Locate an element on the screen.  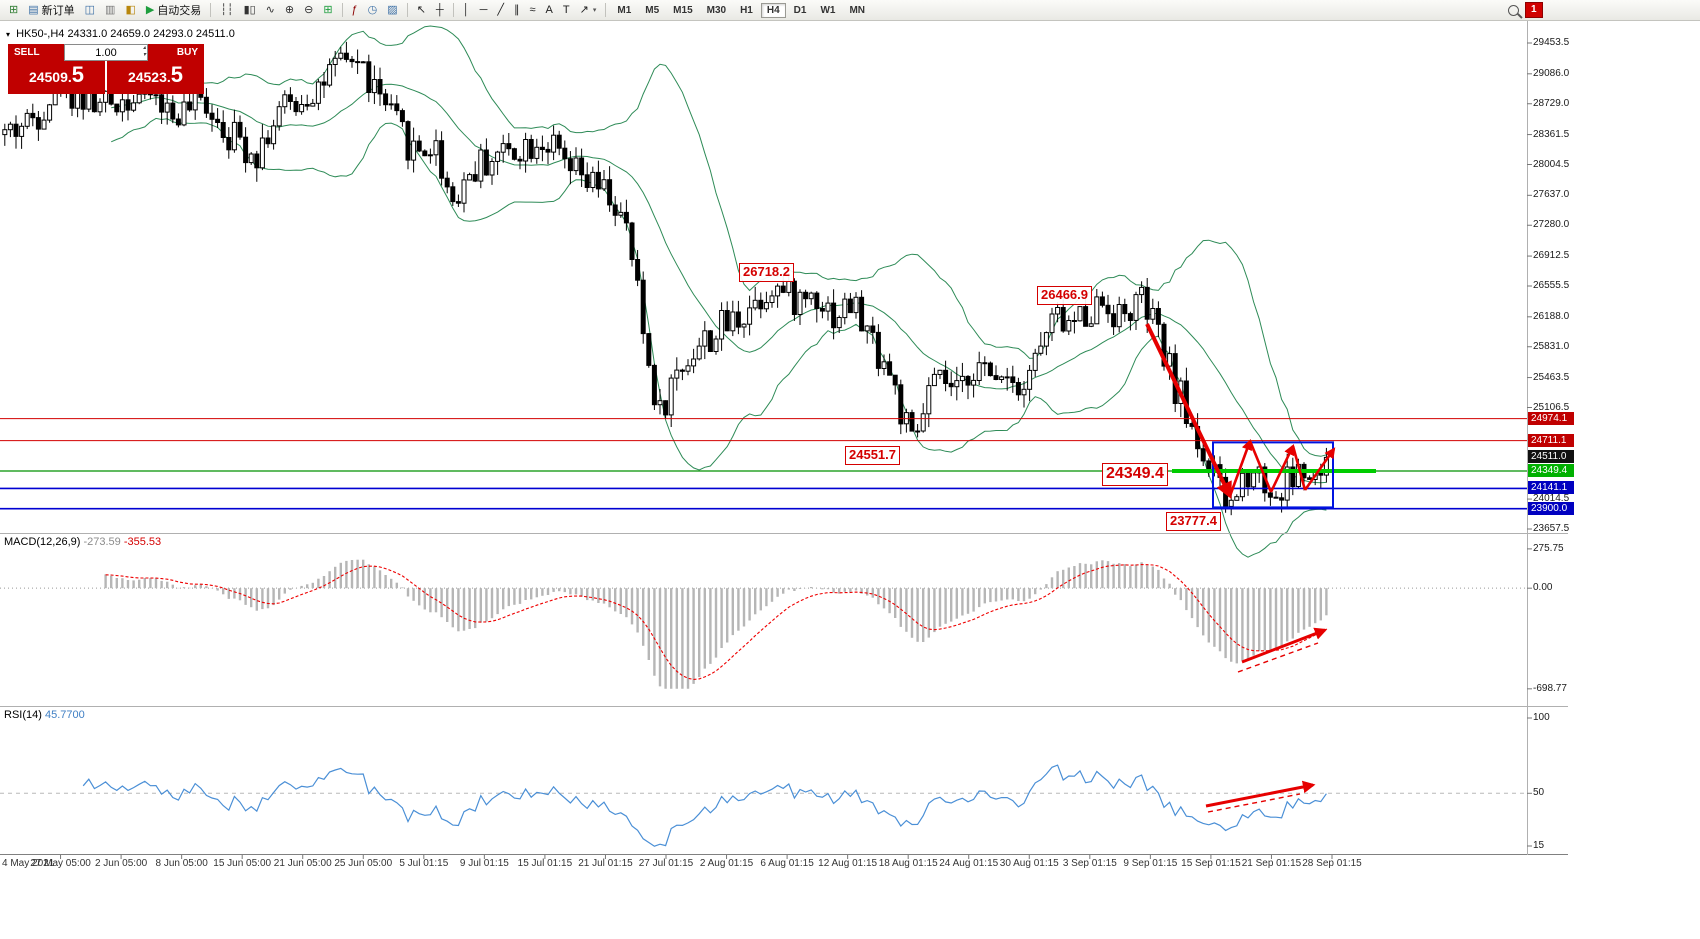
price-annotation: 23777.4 is located at coordinates (1193, 521).